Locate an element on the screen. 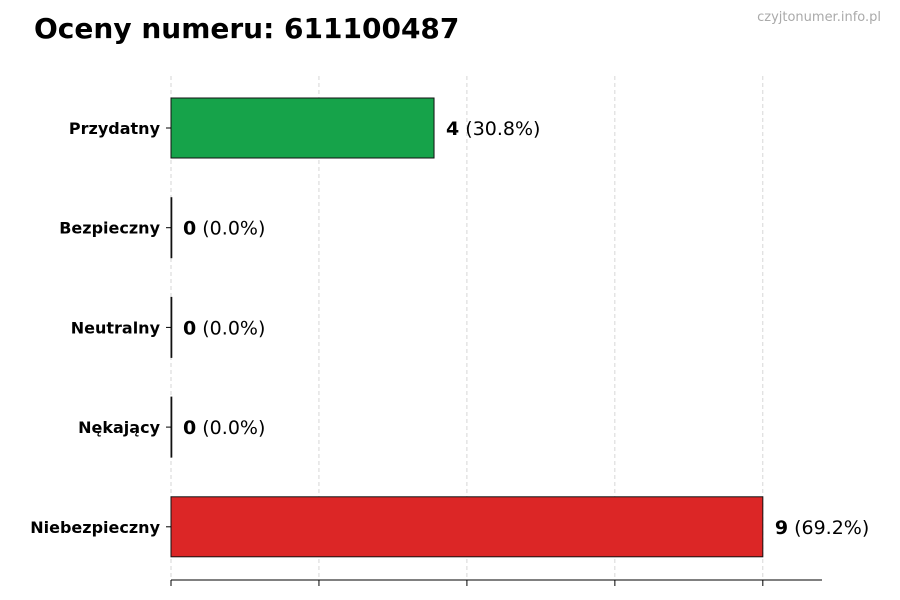  data-label: 4 (30.8%) is located at coordinates (493, 129).